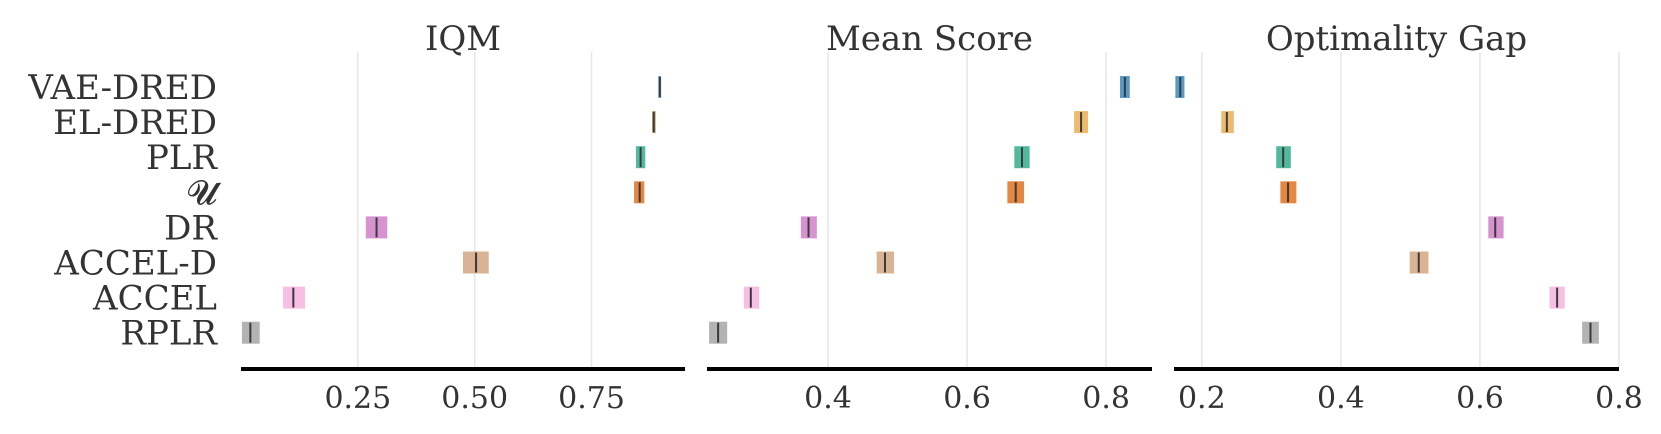  I want to click on category-label: ACCEL-D, so click(135, 264).